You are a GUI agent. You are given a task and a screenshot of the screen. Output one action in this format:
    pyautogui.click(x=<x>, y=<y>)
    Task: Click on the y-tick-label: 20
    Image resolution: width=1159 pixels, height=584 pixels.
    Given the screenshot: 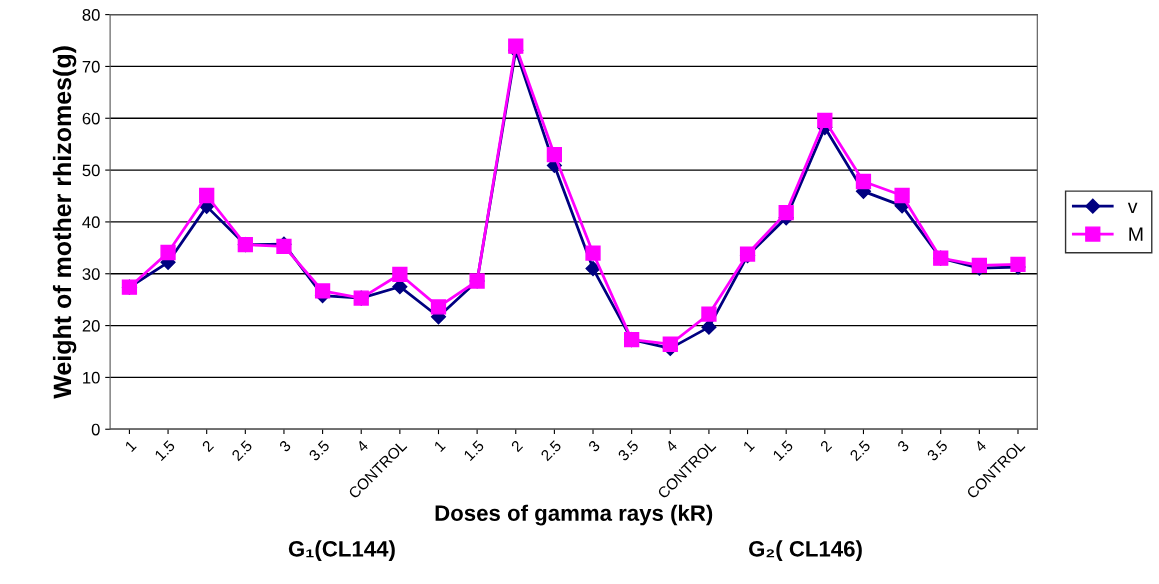 What is the action you would take?
    pyautogui.click(x=91, y=325)
    